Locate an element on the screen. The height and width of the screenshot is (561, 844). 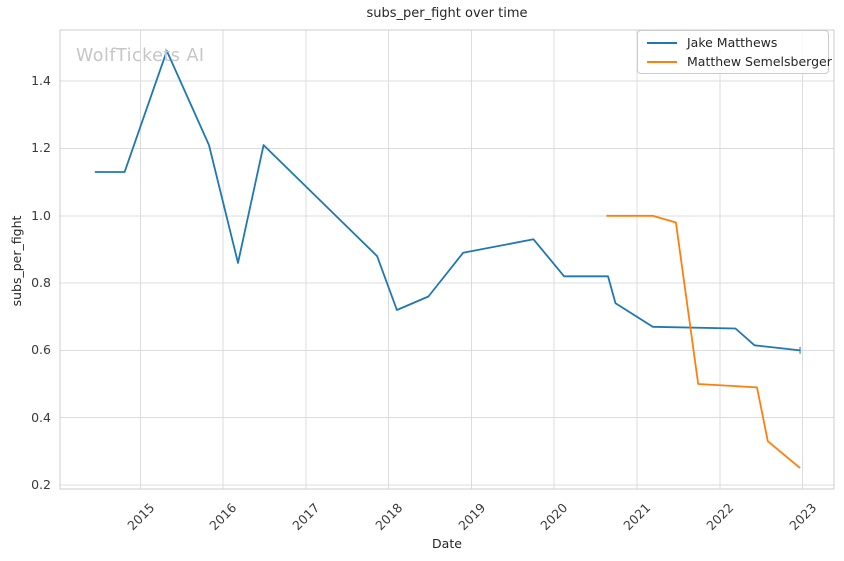
legend-item-matthew-semelsberger: Matthew Semelsberger is located at coordinates (739, 62).